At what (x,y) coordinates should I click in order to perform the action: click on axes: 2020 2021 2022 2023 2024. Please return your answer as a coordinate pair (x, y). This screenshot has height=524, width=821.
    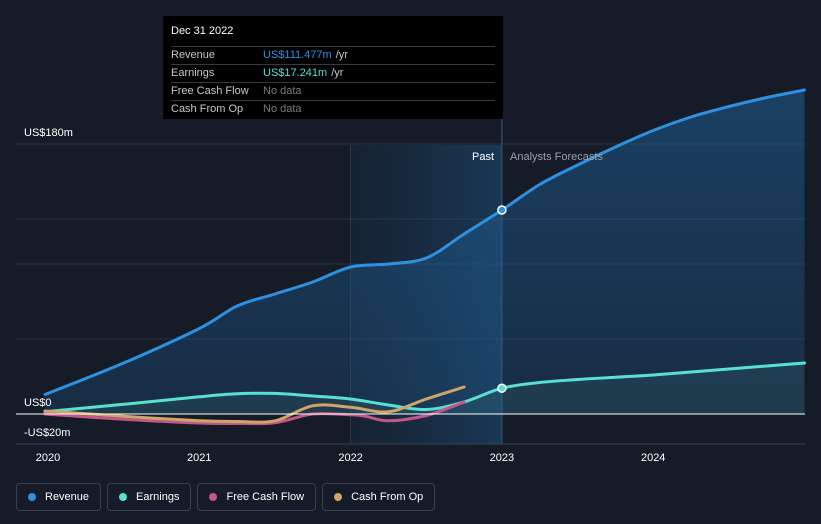
    Looking at the image, I should click on (410, 438).